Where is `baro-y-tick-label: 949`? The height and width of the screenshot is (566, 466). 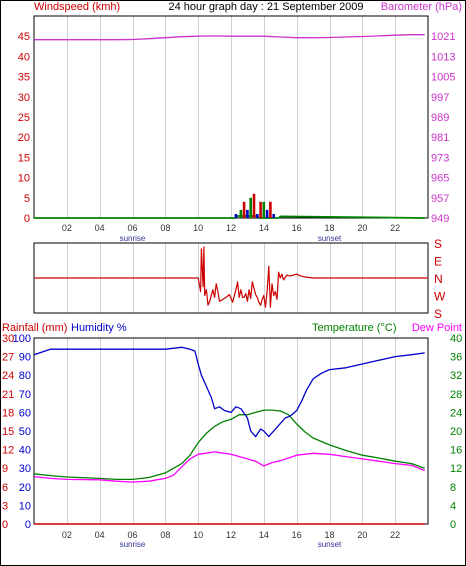
baro-y-tick-label: 949 is located at coordinates (440, 219).